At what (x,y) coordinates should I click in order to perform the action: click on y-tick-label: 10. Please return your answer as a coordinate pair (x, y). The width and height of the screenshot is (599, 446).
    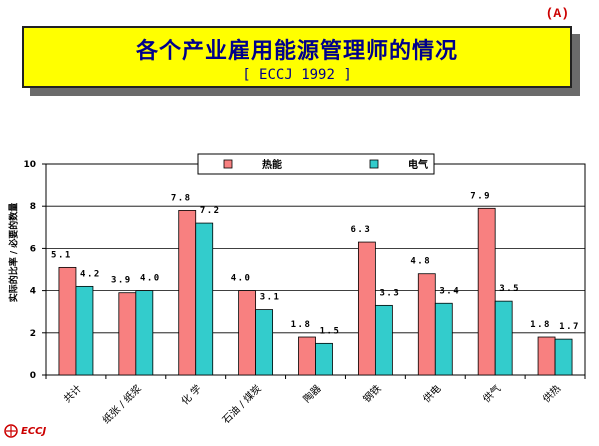
    Looking at the image, I should click on (29, 165).